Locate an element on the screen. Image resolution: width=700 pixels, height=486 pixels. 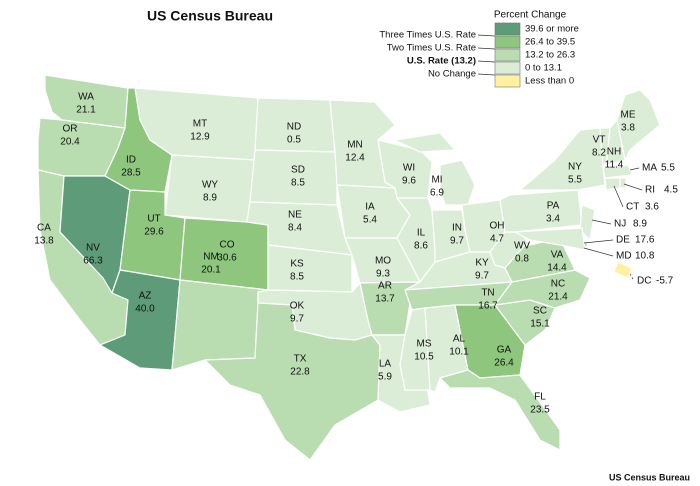
state-abbr: SC is located at coordinates (540, 311).